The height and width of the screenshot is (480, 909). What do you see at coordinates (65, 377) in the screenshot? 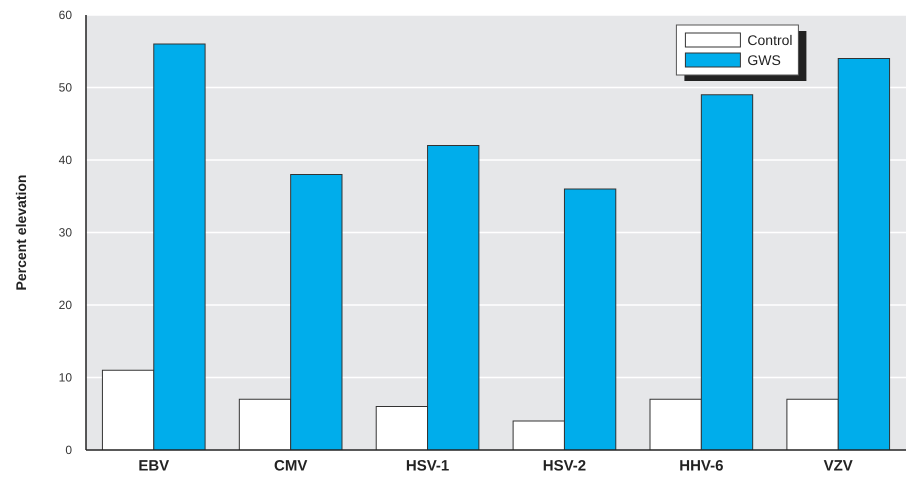
I see `y-tick-label: 10` at bounding box center [65, 377].